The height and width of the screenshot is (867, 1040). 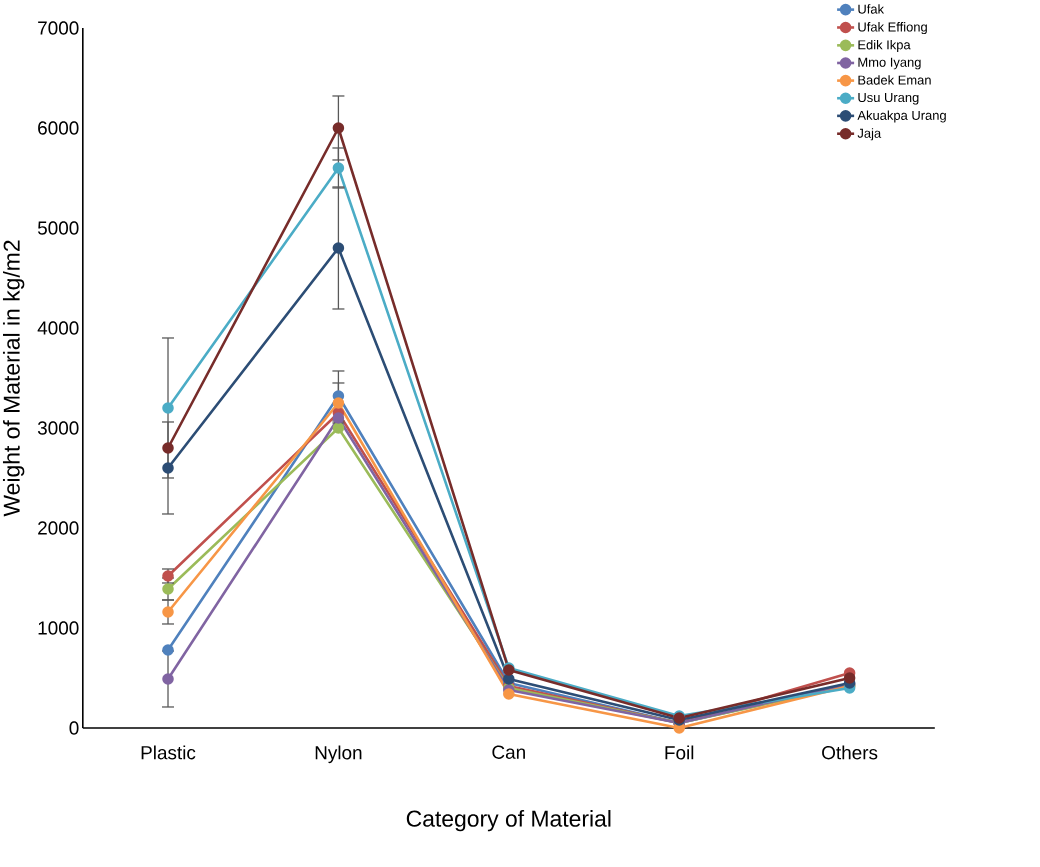 I want to click on legend-label: Jaja, so click(x=869, y=134).